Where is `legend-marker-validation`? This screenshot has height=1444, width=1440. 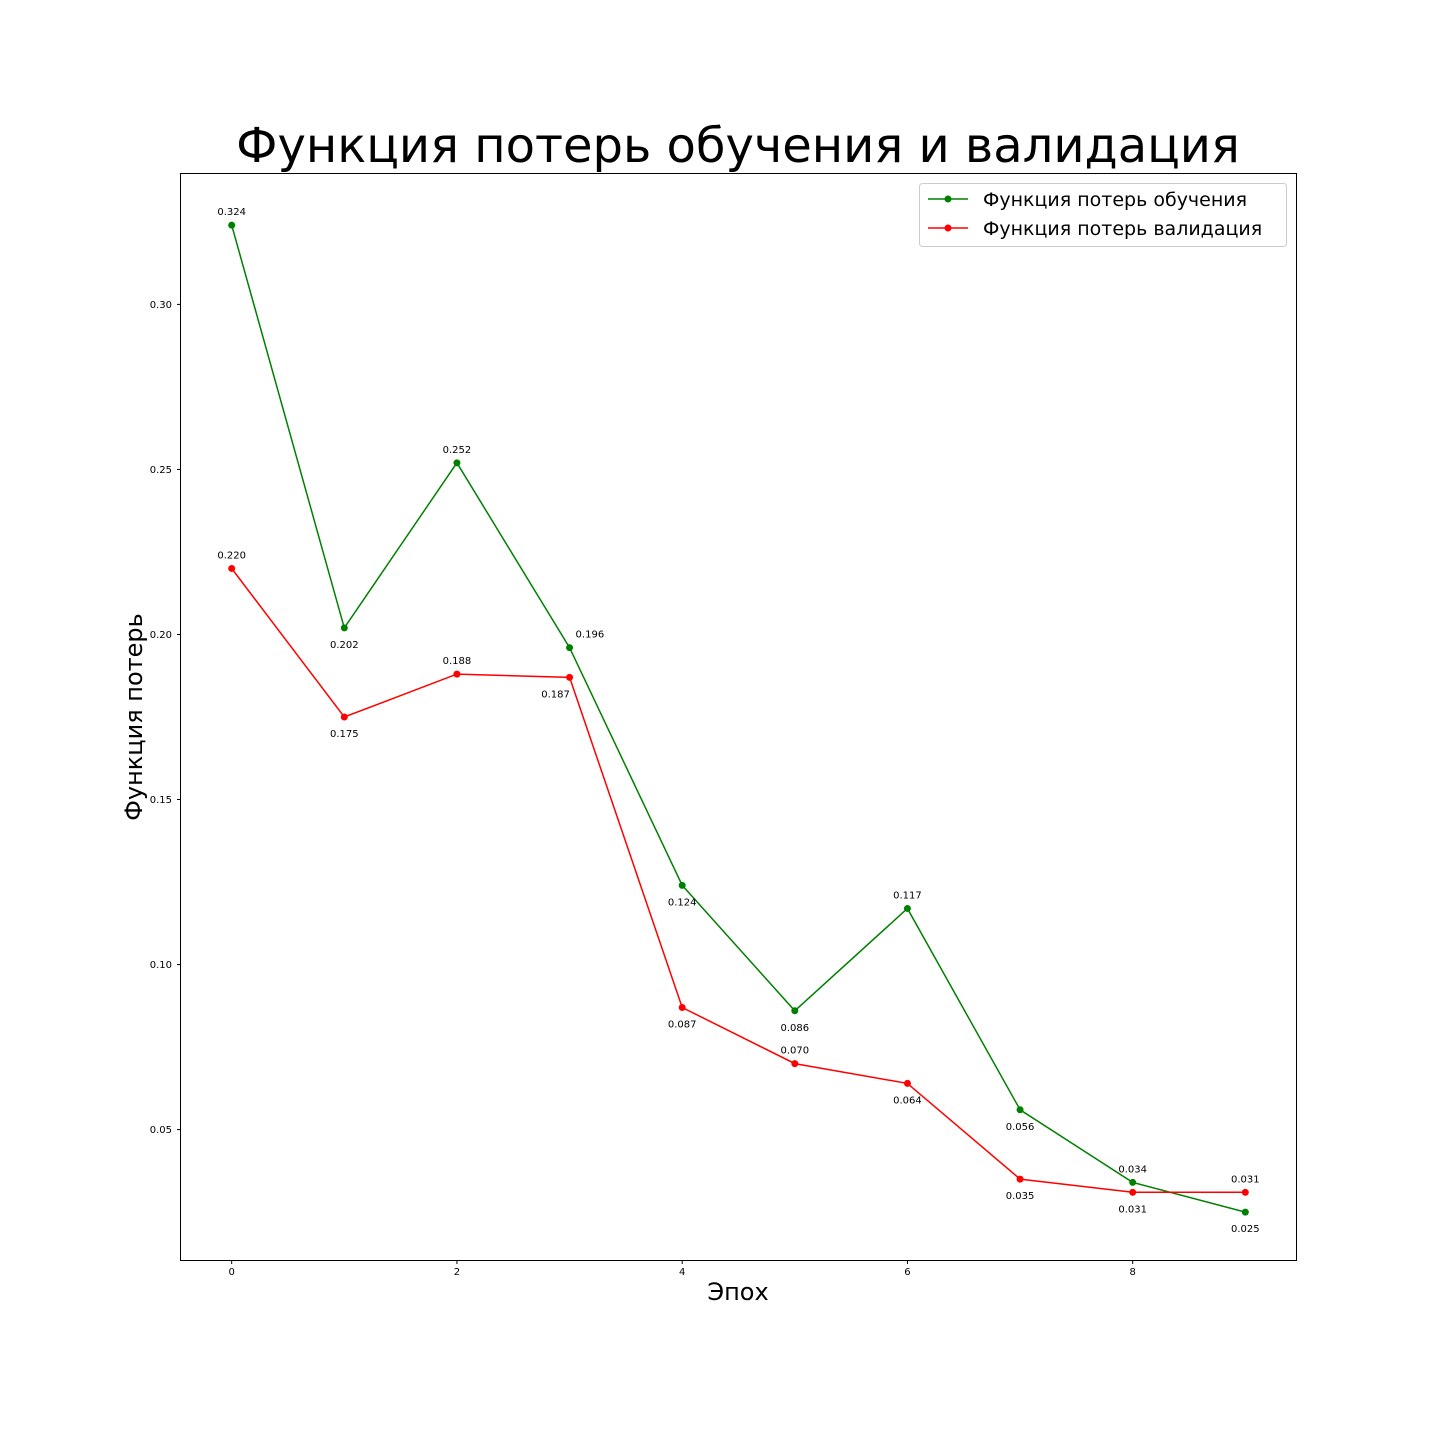 legend-marker-validation is located at coordinates (948, 228).